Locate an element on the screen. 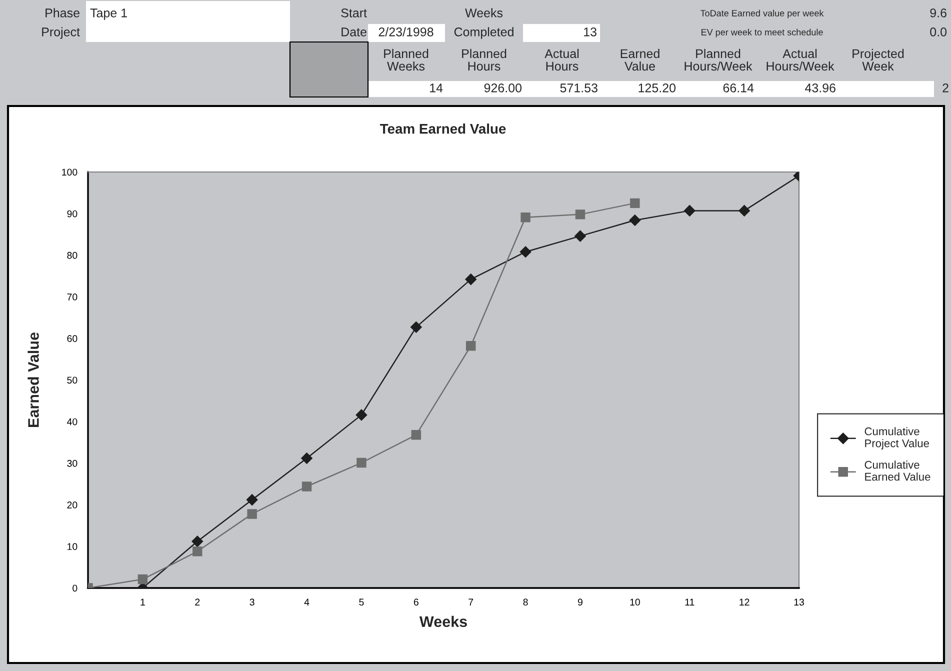  y-tick-label: 30 is located at coordinates (72, 463).